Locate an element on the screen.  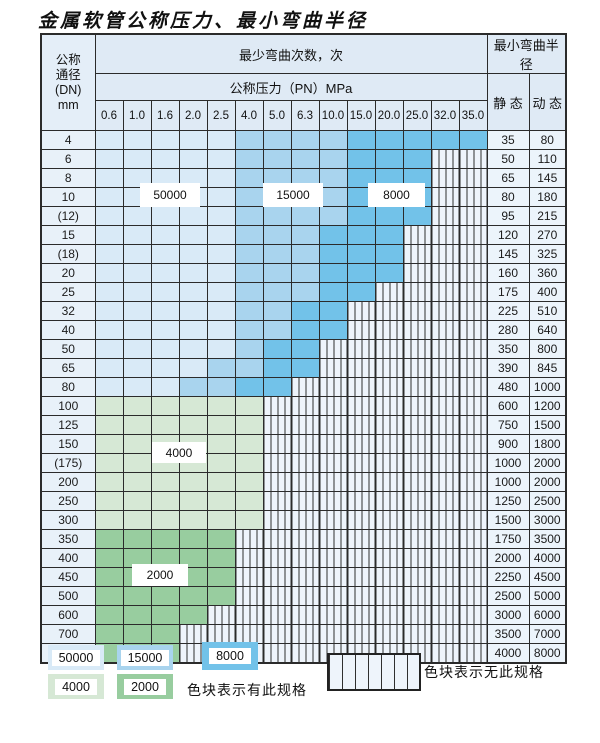
dynamic-radius-value: 845 is located at coordinates (547, 368).